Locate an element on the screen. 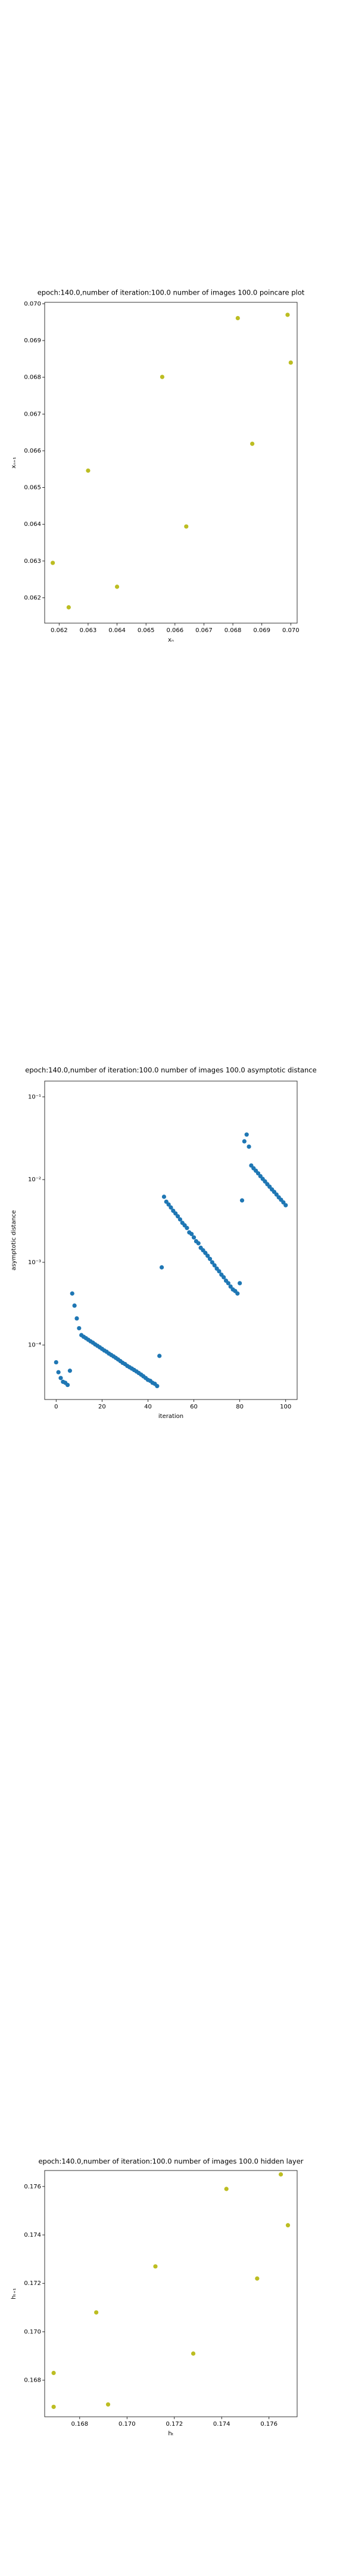  x-tick-label: 0.068 is located at coordinates (233, 631).